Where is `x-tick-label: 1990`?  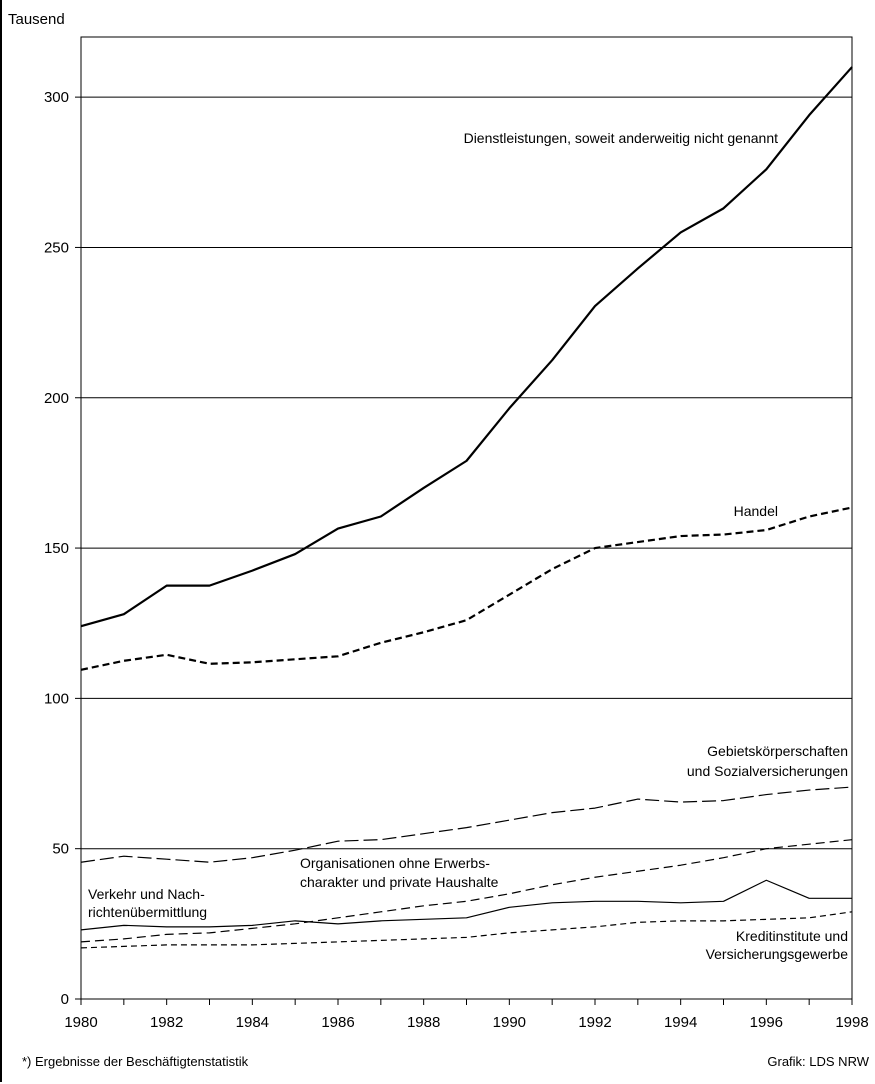 x-tick-label: 1990 is located at coordinates (509, 1022).